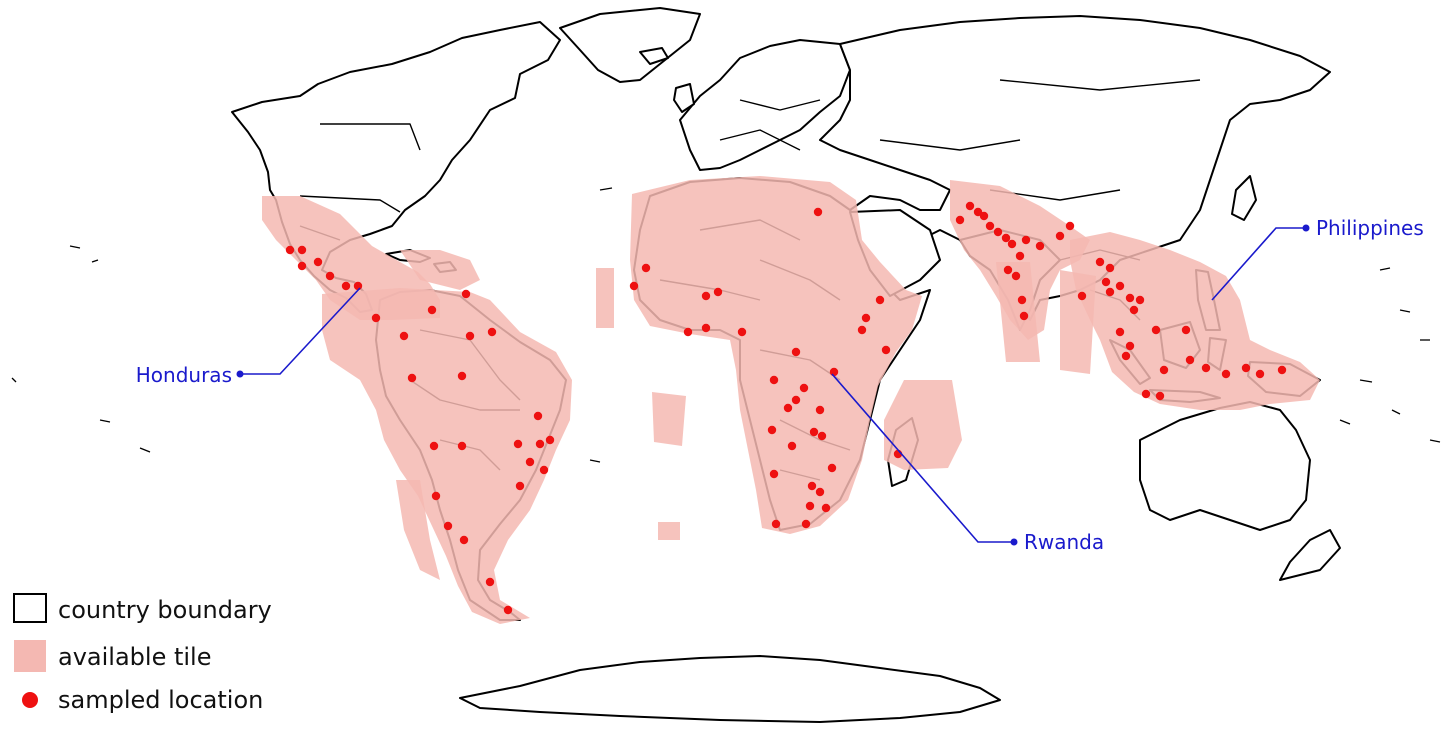 Image resolution: width=1456 pixels, height=730 pixels. What do you see at coordinates (165, 610) in the screenshot?
I see `legend-country-boundary-label: country boundary` at bounding box center [165, 610].